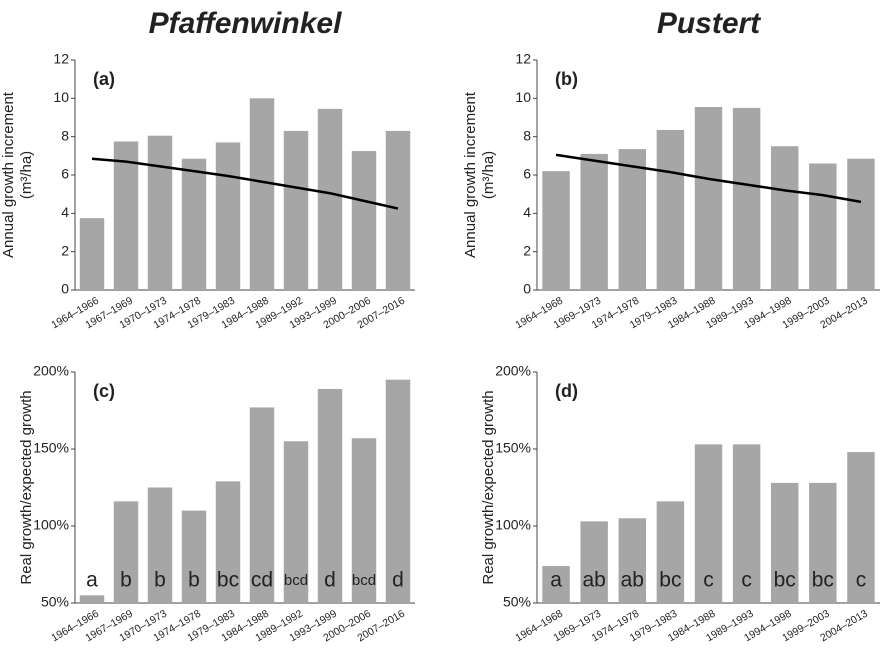 Image resolution: width=882 pixels, height=665 pixels. I want to click on panel-label: (d), so click(566, 391).